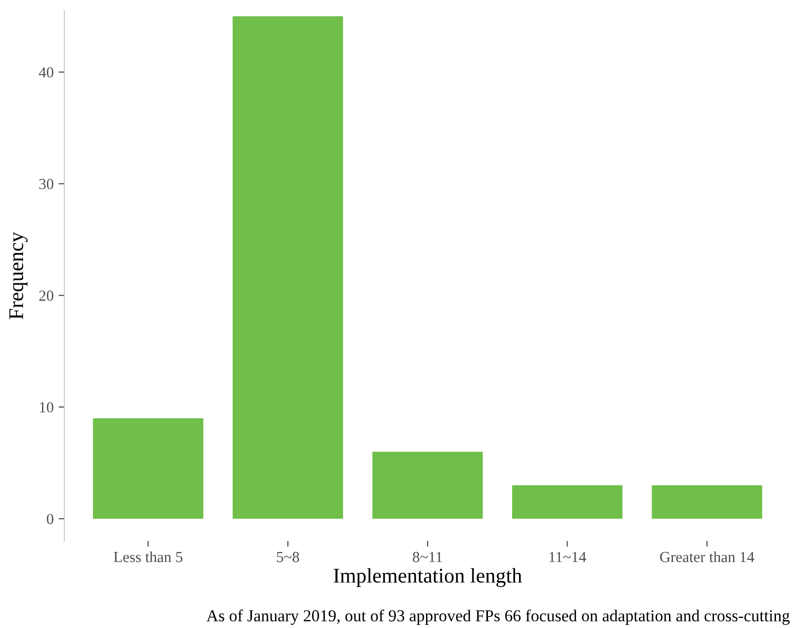 The image size is (794, 628). What do you see at coordinates (50, 519) in the screenshot?
I see `y-tick-label: 0` at bounding box center [50, 519].